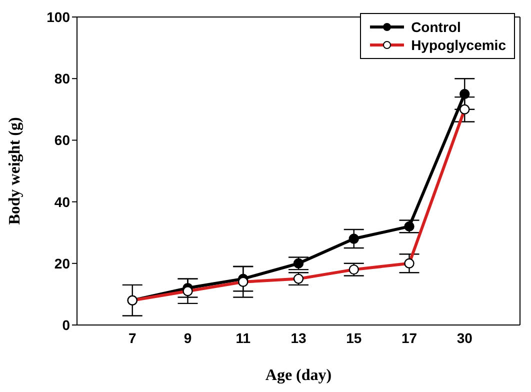 Image resolution: width=531 pixels, height=392 pixels. I want to click on x-axis-title: Age (day), so click(298, 375).